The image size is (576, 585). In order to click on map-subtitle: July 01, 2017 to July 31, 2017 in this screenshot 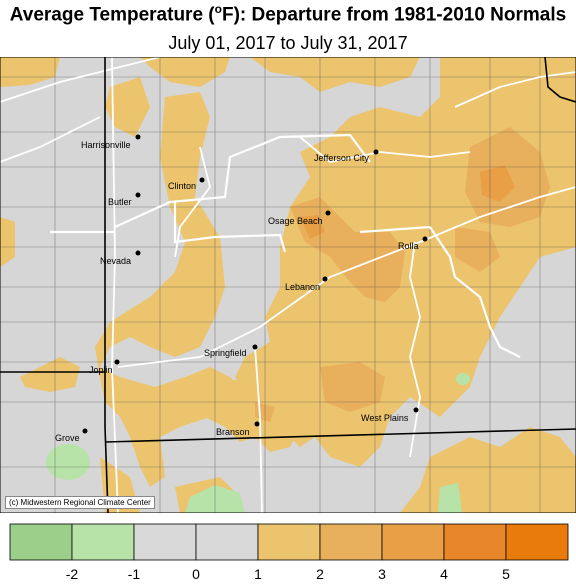, I will do `click(288, 43)`.